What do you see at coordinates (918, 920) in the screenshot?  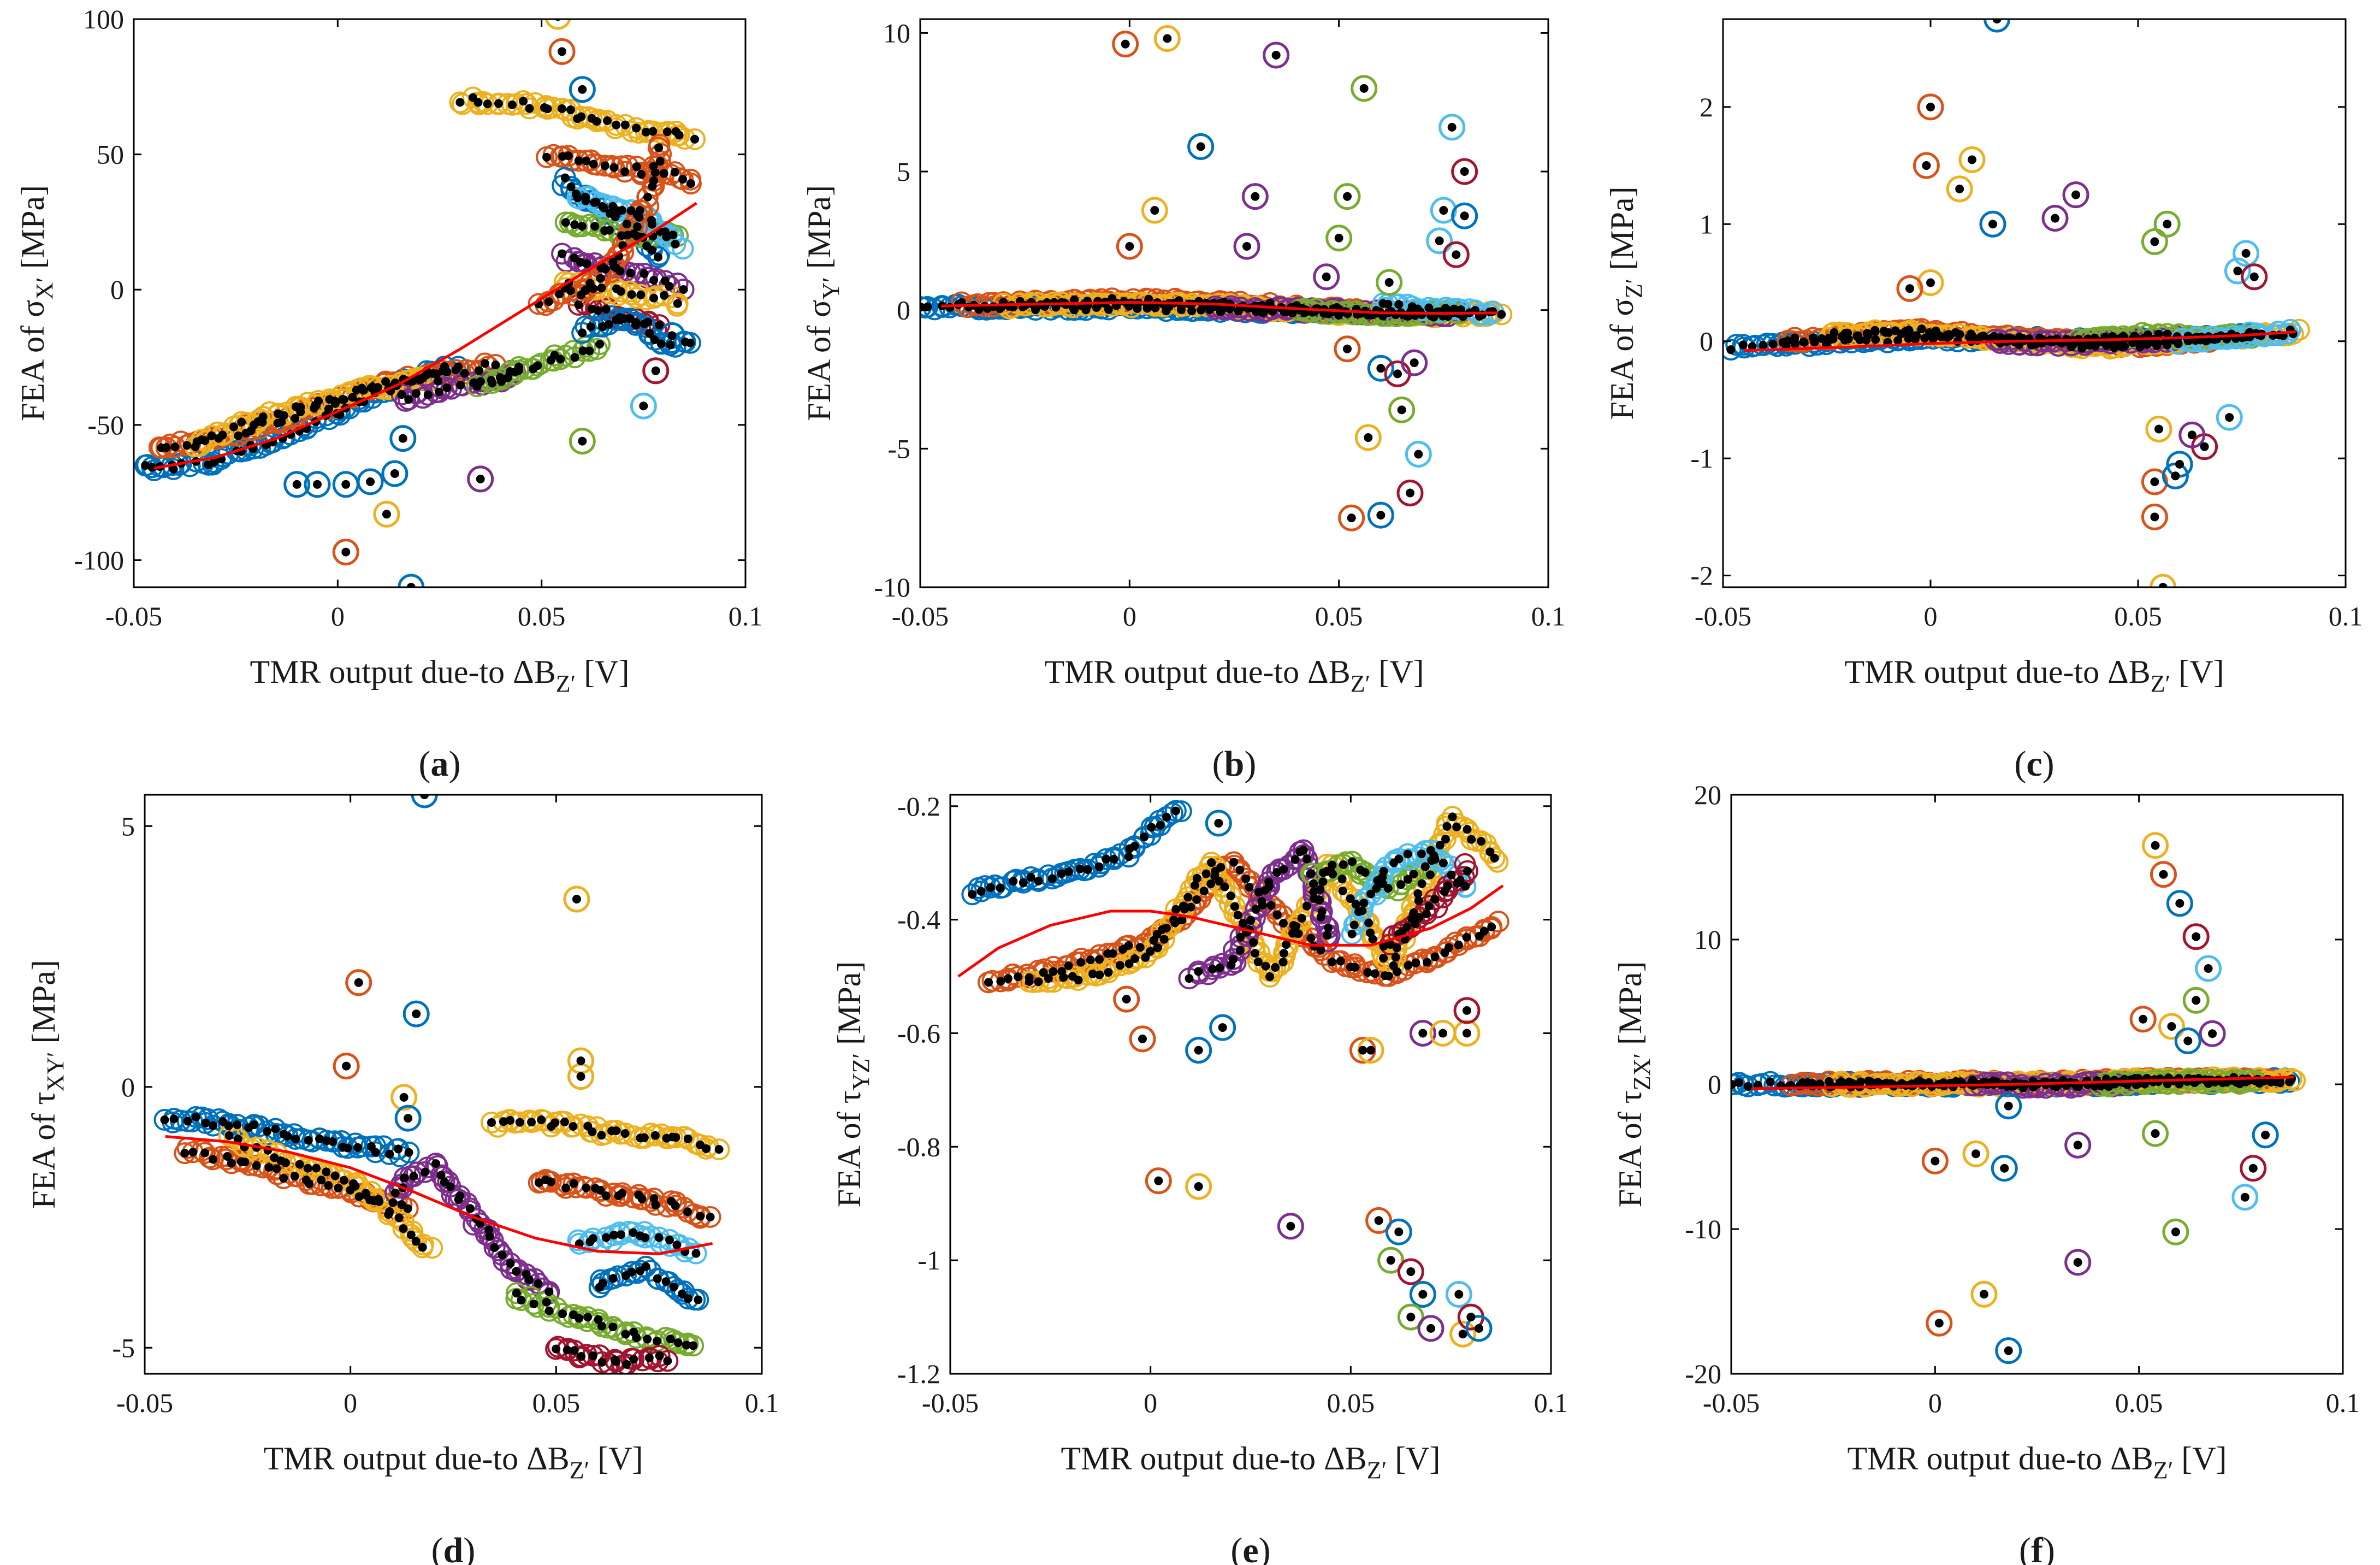 I see `y-tick-label: -0.4` at bounding box center [918, 920].